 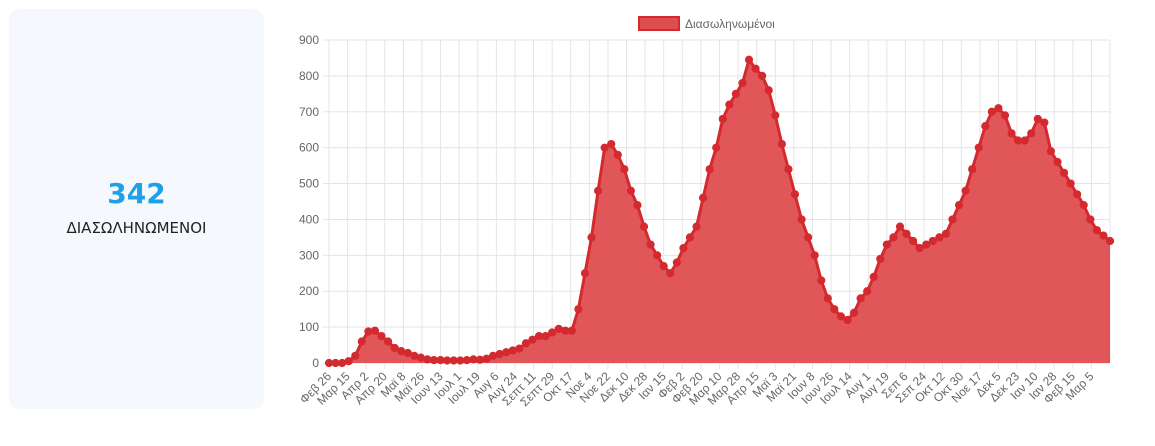 What do you see at coordinates (309, 219) in the screenshot?
I see `y-tick-label: 400` at bounding box center [309, 219].